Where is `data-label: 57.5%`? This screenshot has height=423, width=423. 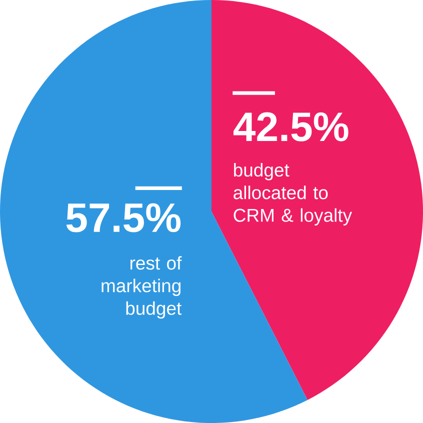
data-label: 57.5% is located at coordinates (123, 217).